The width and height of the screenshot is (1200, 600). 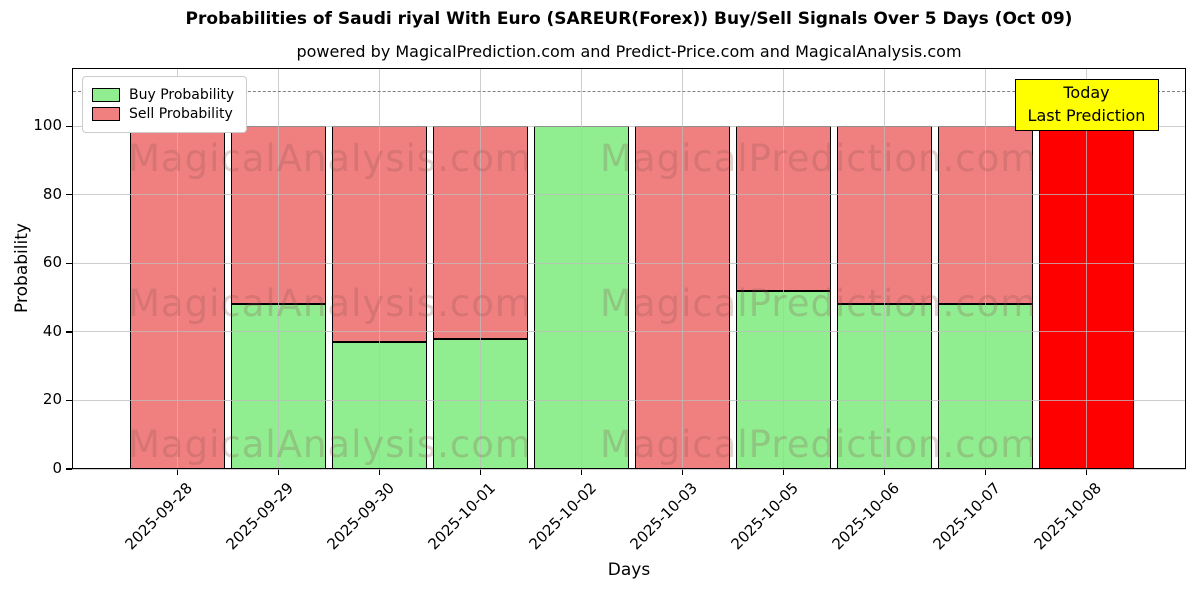 What do you see at coordinates (181, 114) in the screenshot?
I see `legend-label-sell: Sell Probability` at bounding box center [181, 114].